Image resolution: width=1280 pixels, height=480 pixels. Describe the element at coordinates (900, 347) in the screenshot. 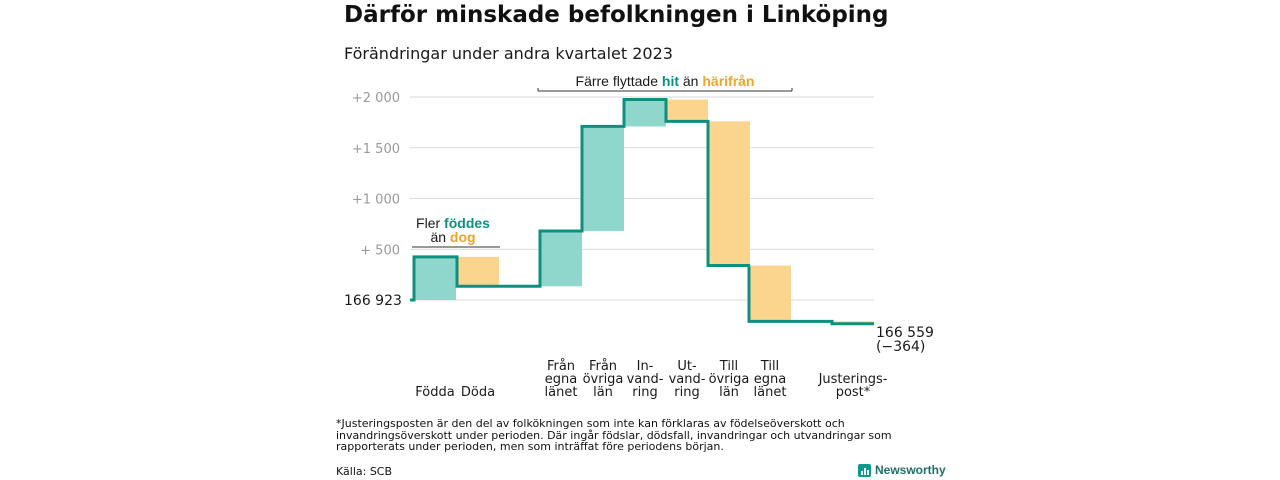

I see `end-change-label: (−364)` at that location.